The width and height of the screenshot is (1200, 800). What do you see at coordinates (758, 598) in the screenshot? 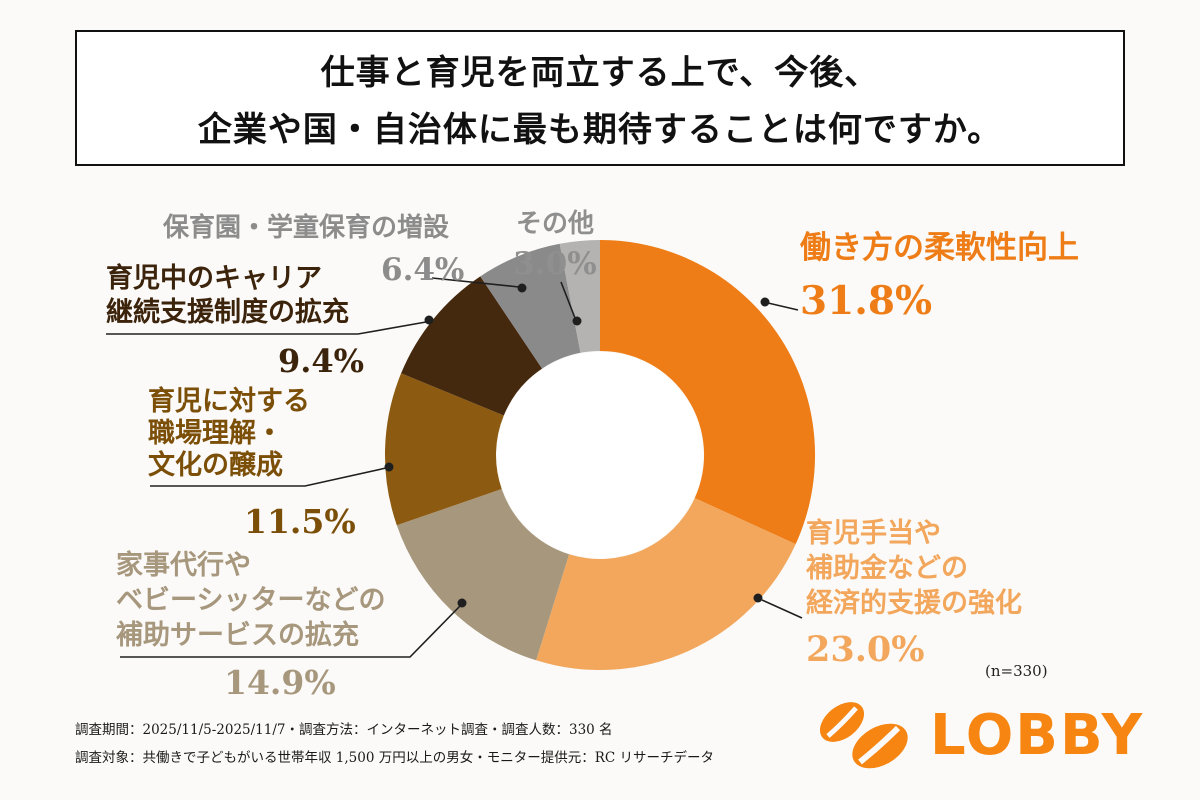
I see `callout-dot-subsidy` at bounding box center [758, 598].